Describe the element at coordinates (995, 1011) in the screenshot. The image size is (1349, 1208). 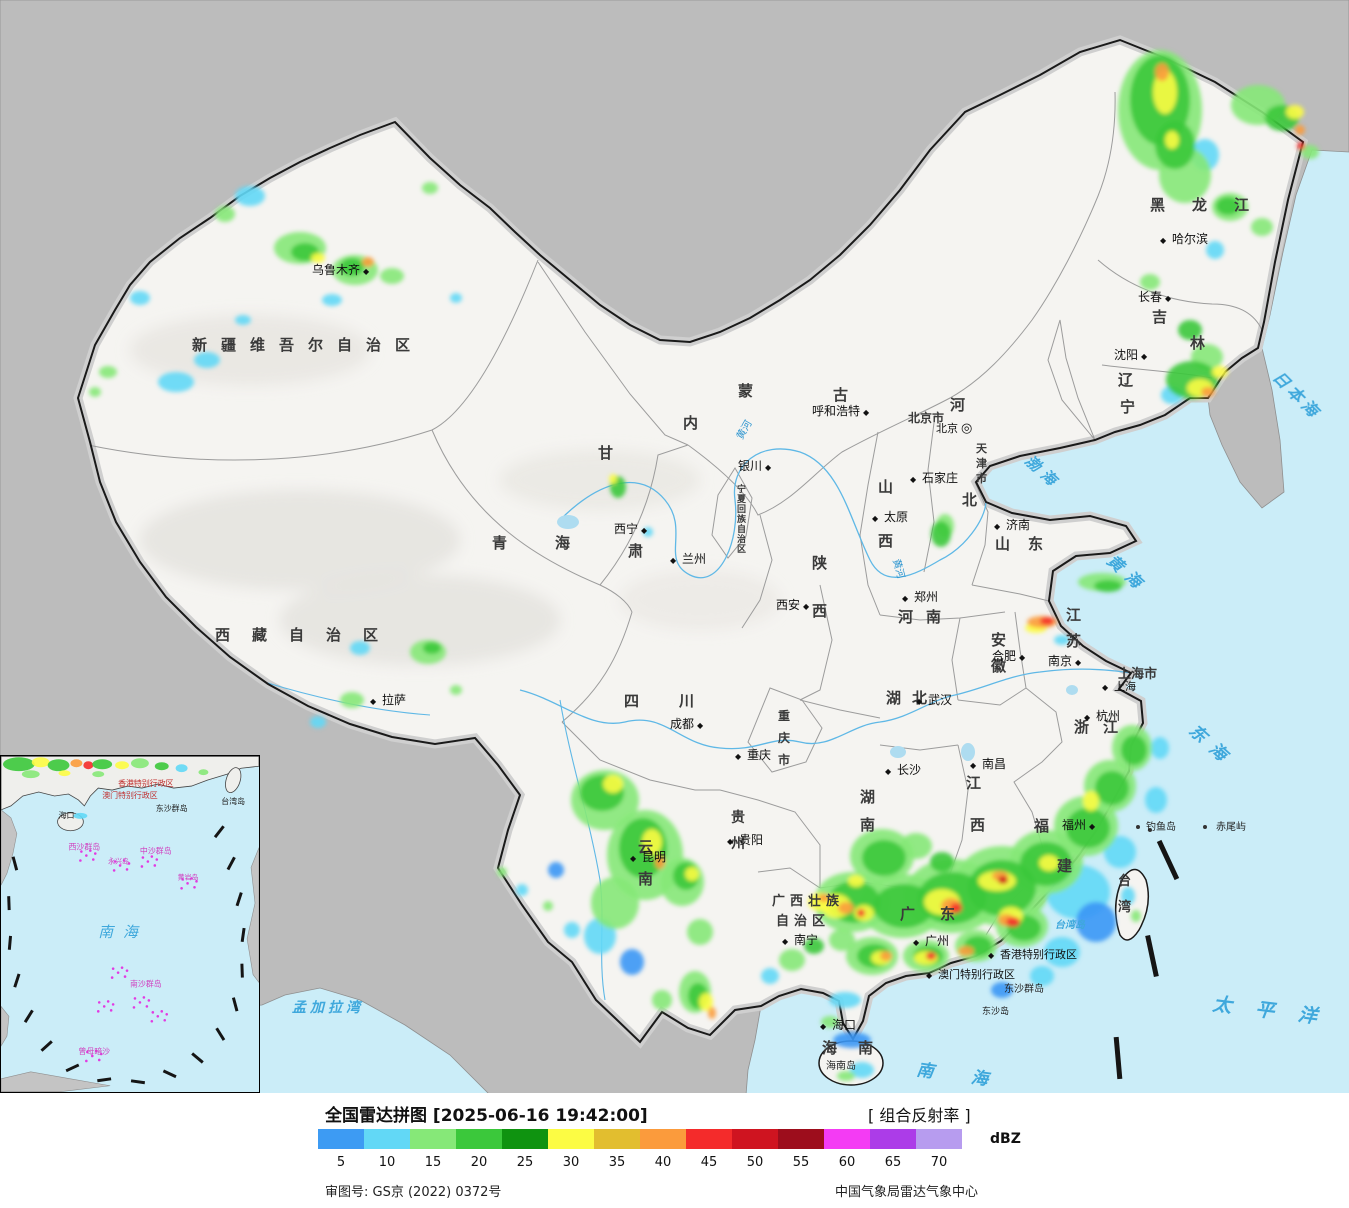
I see `island-label: 东沙岛` at that location.